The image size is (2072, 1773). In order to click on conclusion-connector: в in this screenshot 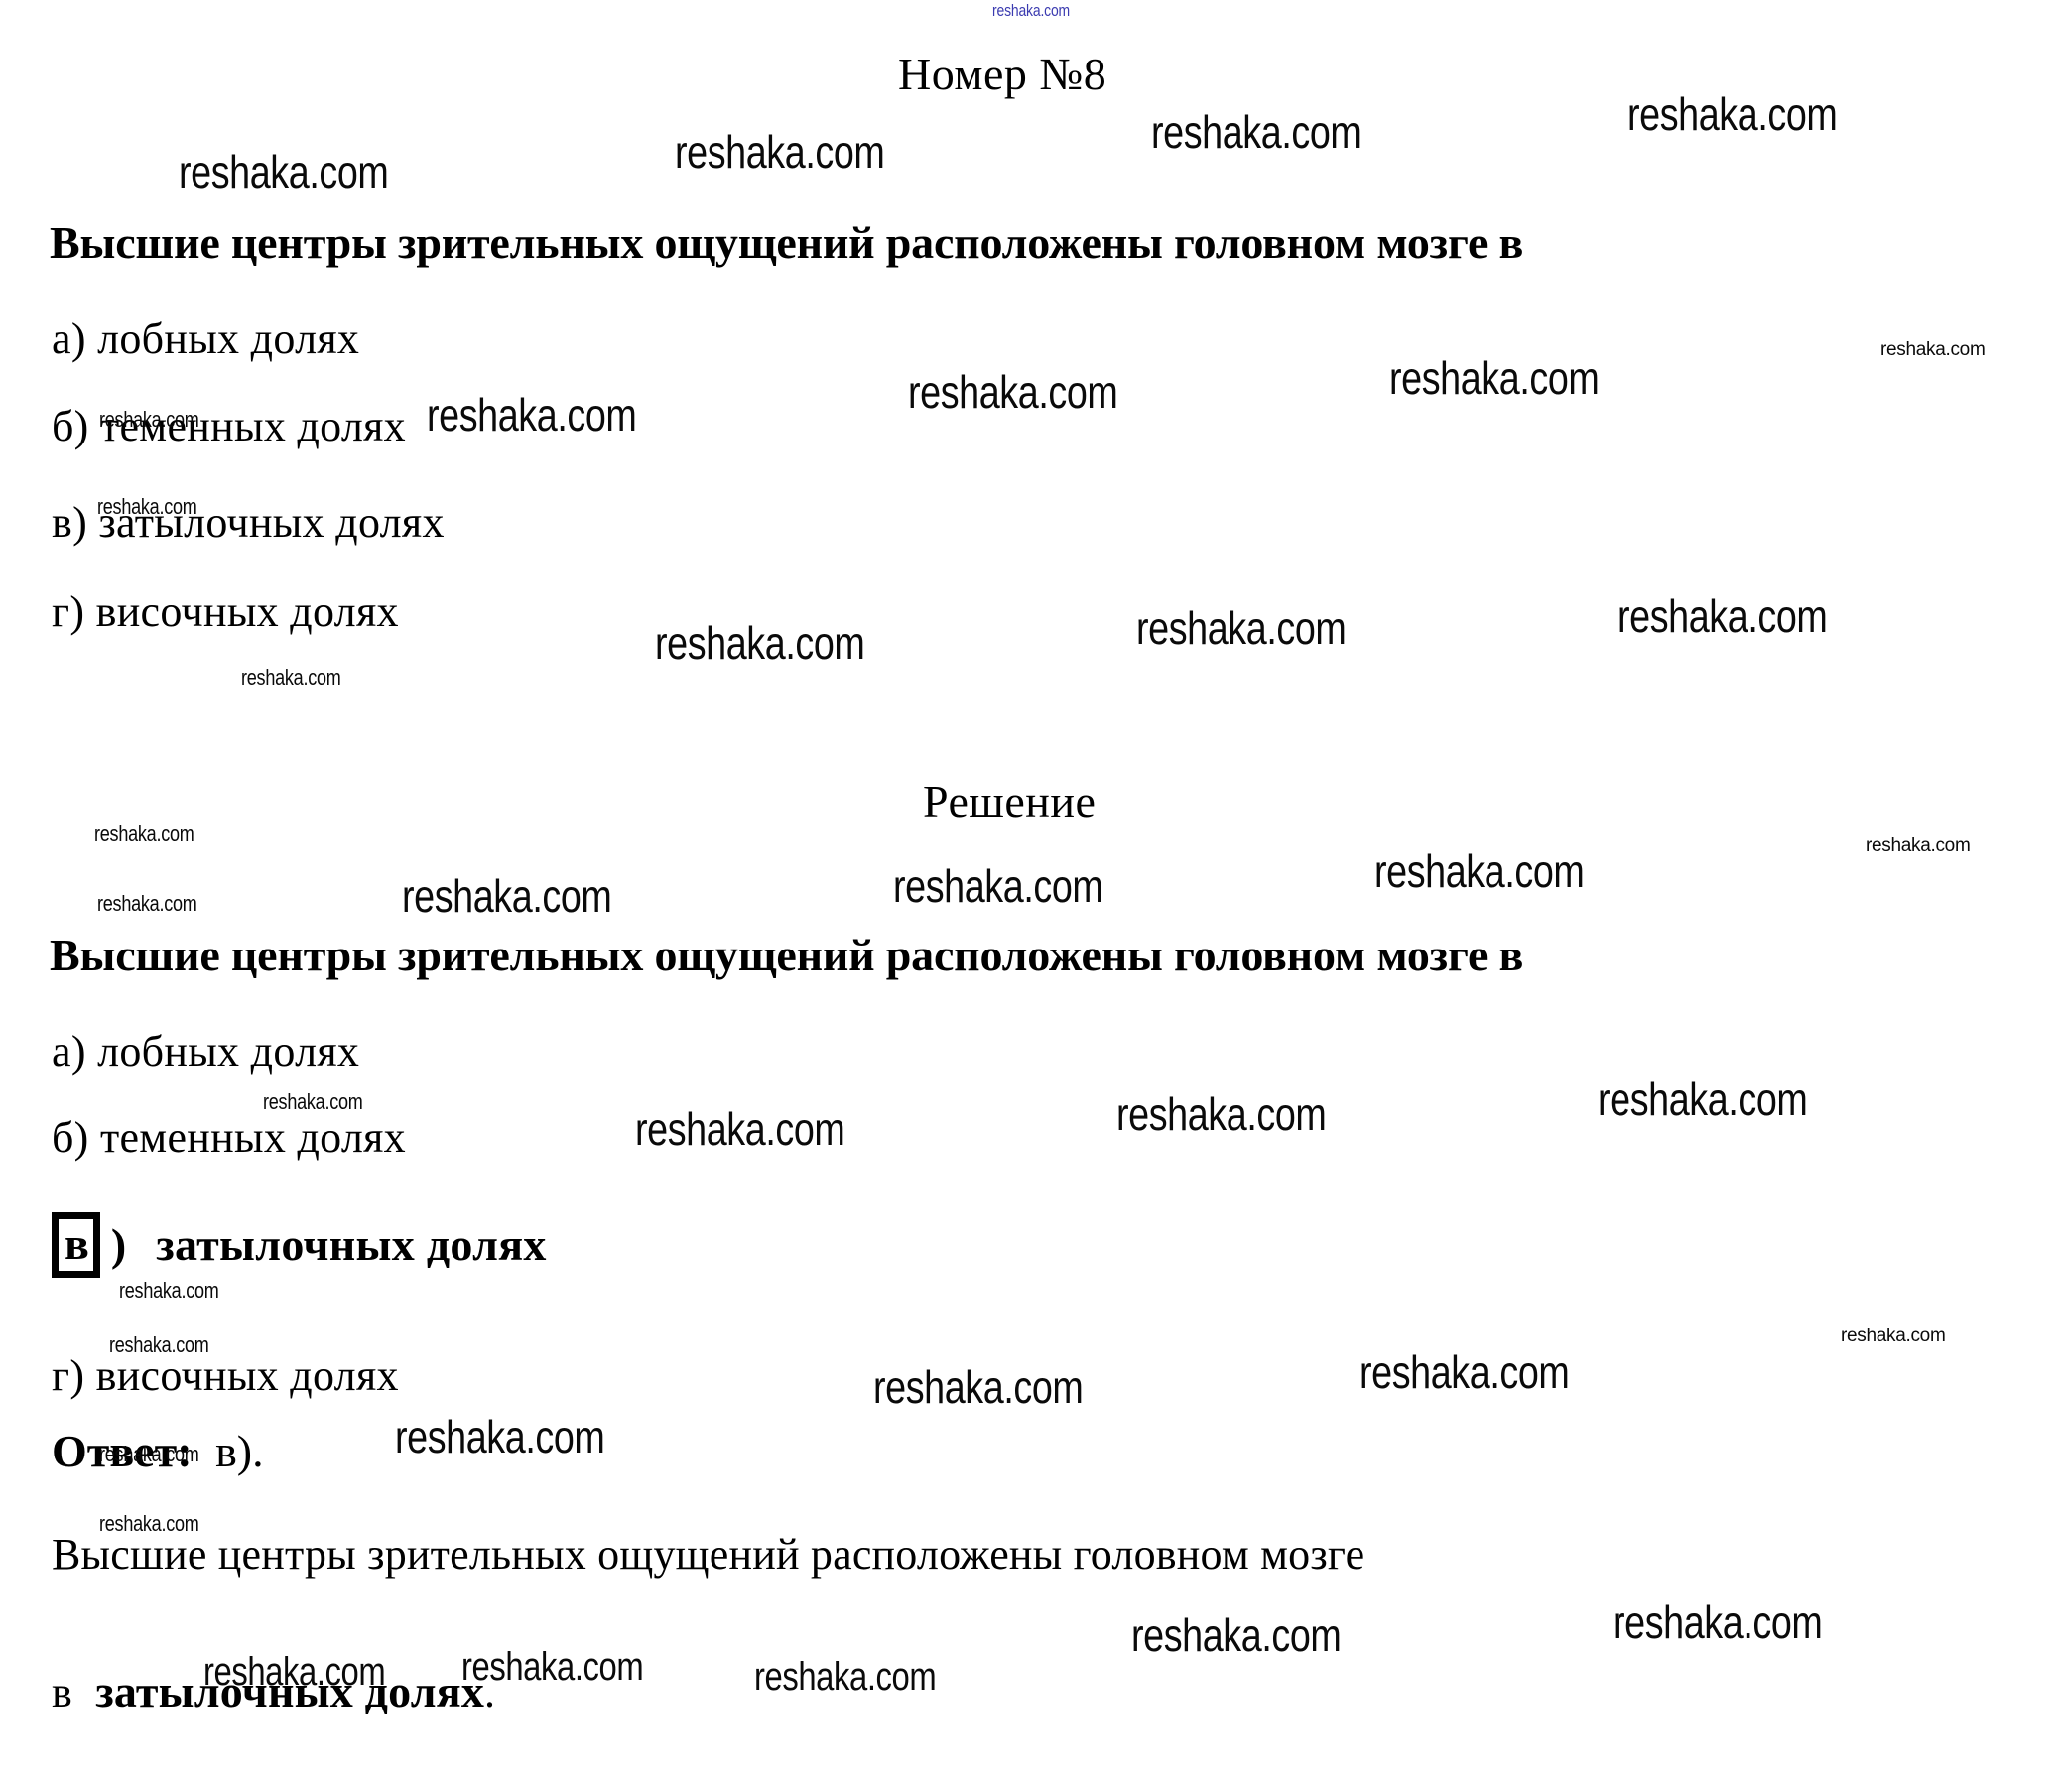, I will do `click(62, 1692)`.